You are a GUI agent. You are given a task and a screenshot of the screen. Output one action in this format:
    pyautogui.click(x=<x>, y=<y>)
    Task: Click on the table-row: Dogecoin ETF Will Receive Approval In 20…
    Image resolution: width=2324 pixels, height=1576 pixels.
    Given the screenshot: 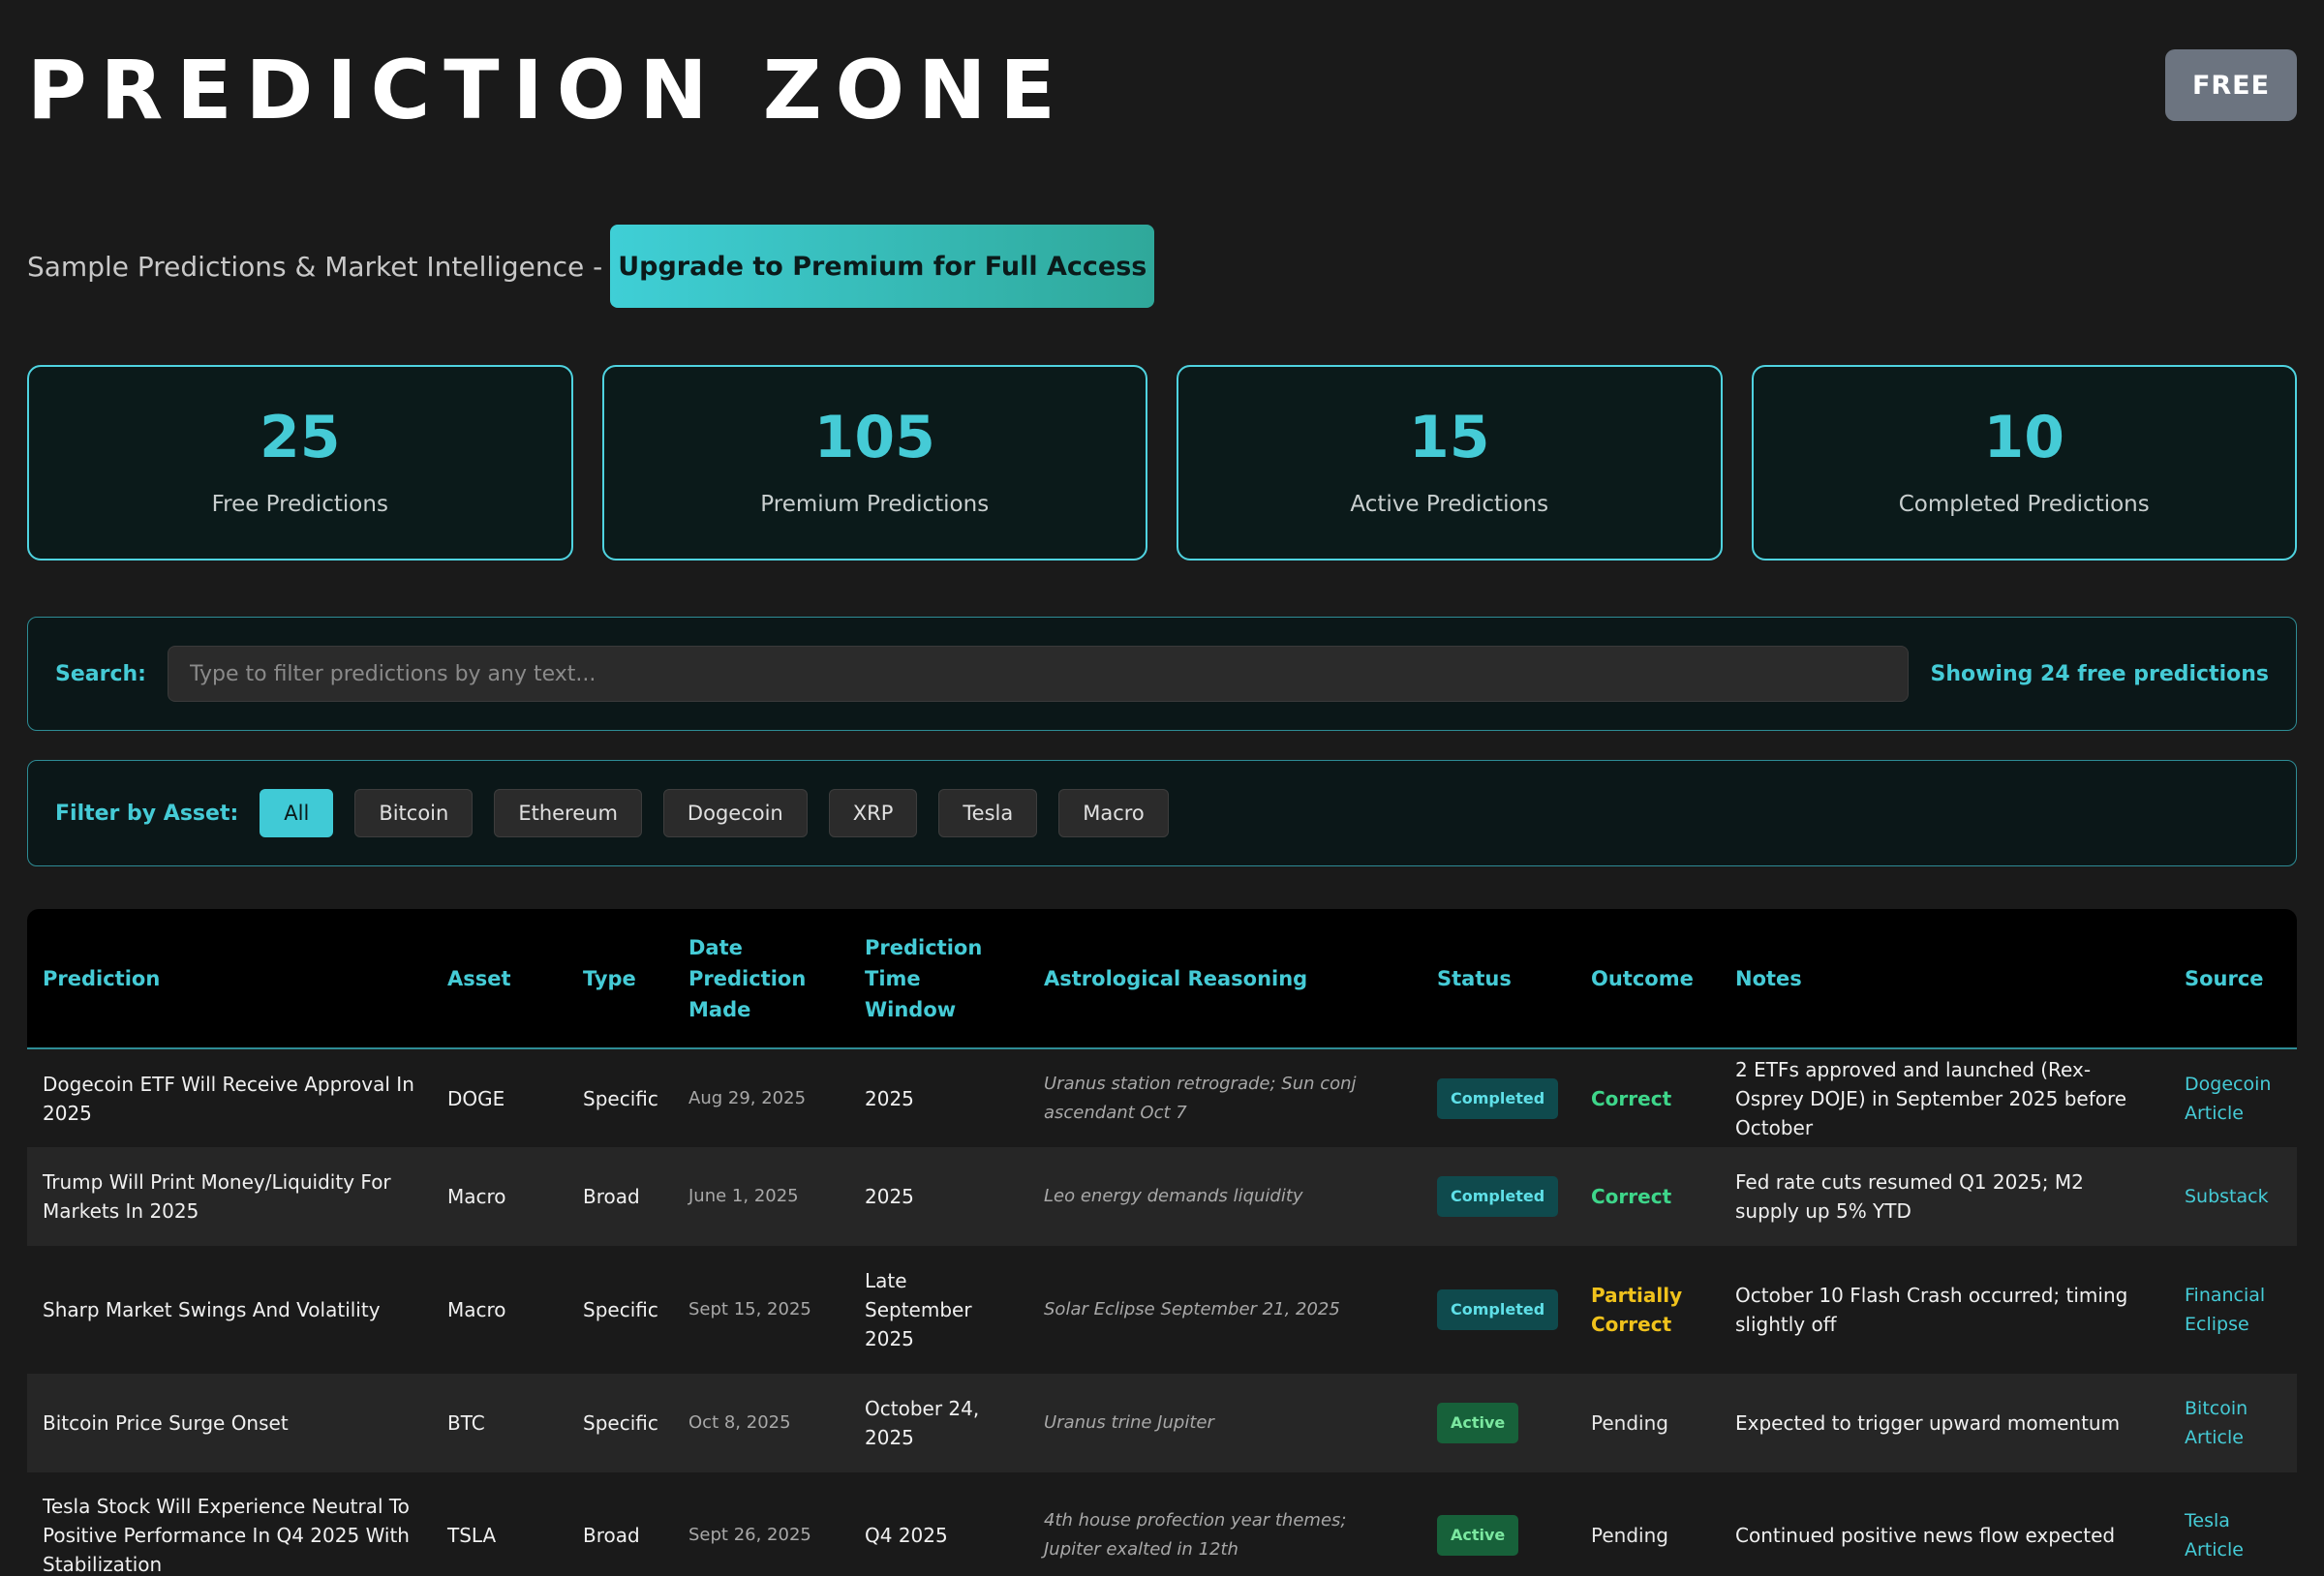 What is the action you would take?
    pyautogui.click(x=1162, y=1097)
    